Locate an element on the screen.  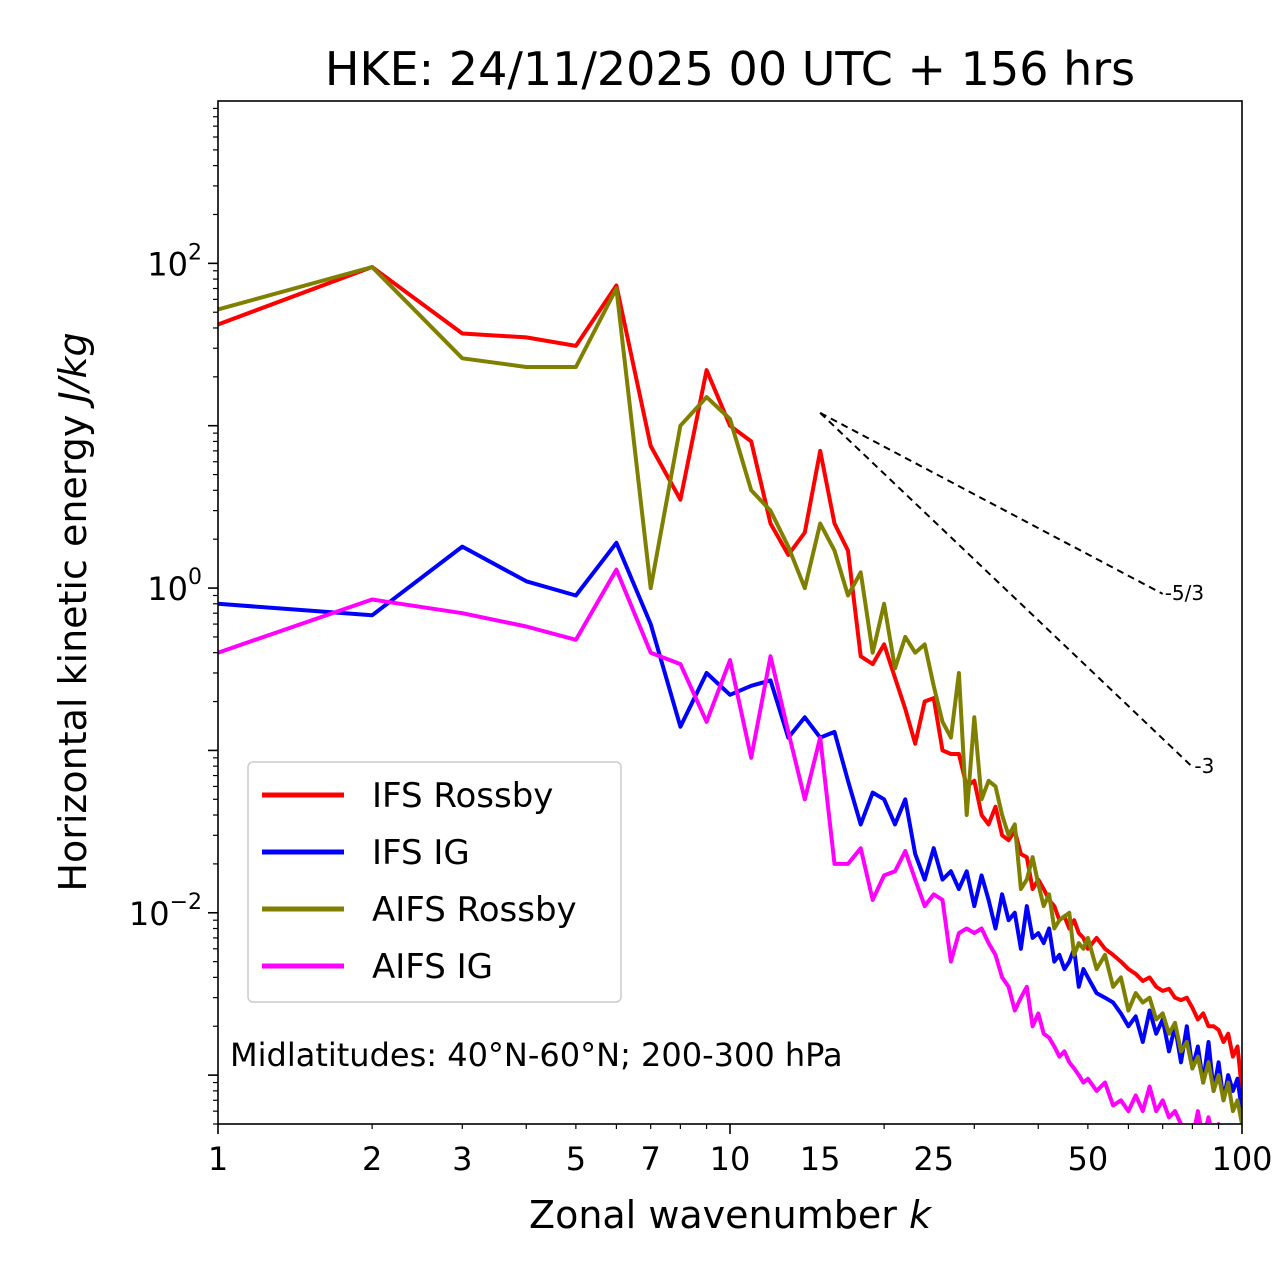
y-tick-label: 10⁻² is located at coordinates (165, 911).